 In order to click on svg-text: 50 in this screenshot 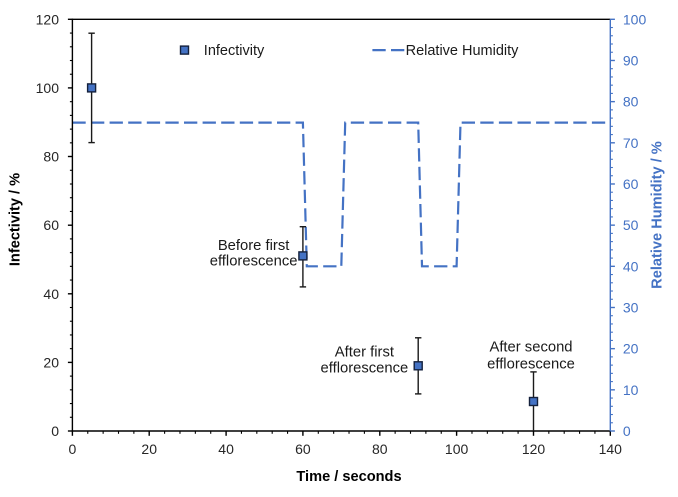, I will do `click(631, 225)`.